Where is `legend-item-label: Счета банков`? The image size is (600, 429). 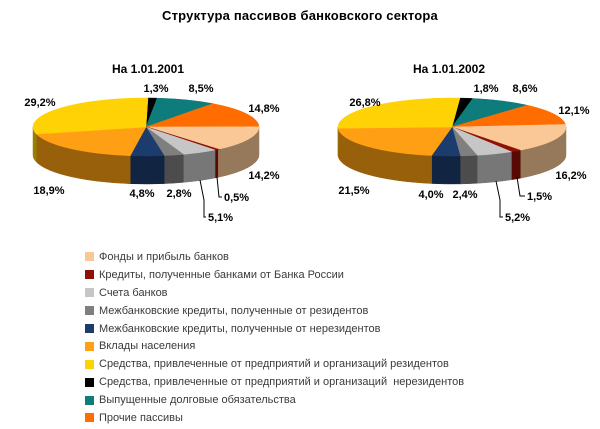 legend-item-label: Счета банков is located at coordinates (133, 292).